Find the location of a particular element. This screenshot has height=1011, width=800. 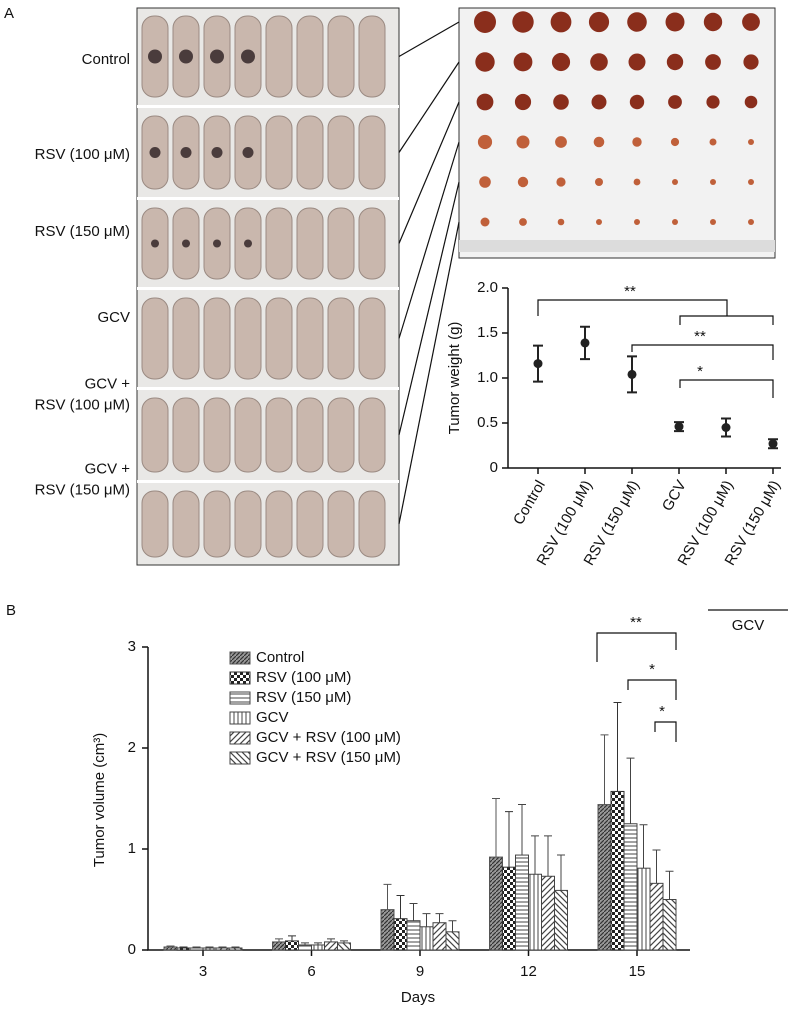

photo-label: GCV is located at coordinates (113, 317).